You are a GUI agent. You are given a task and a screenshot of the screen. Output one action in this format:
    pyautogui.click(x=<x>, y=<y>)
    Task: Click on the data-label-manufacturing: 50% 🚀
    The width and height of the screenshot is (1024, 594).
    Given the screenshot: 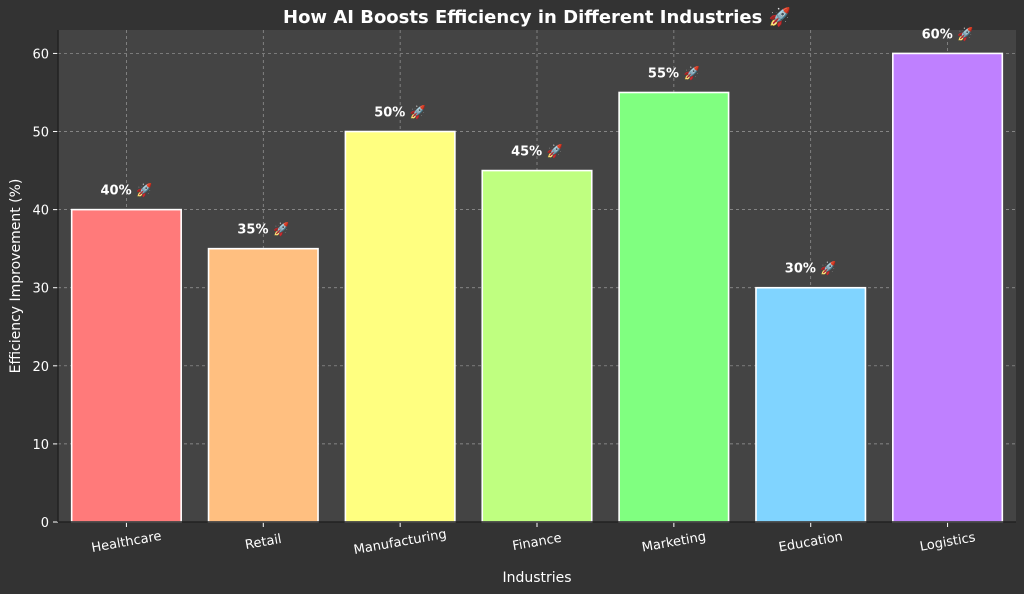 What is the action you would take?
    pyautogui.click(x=400, y=113)
    